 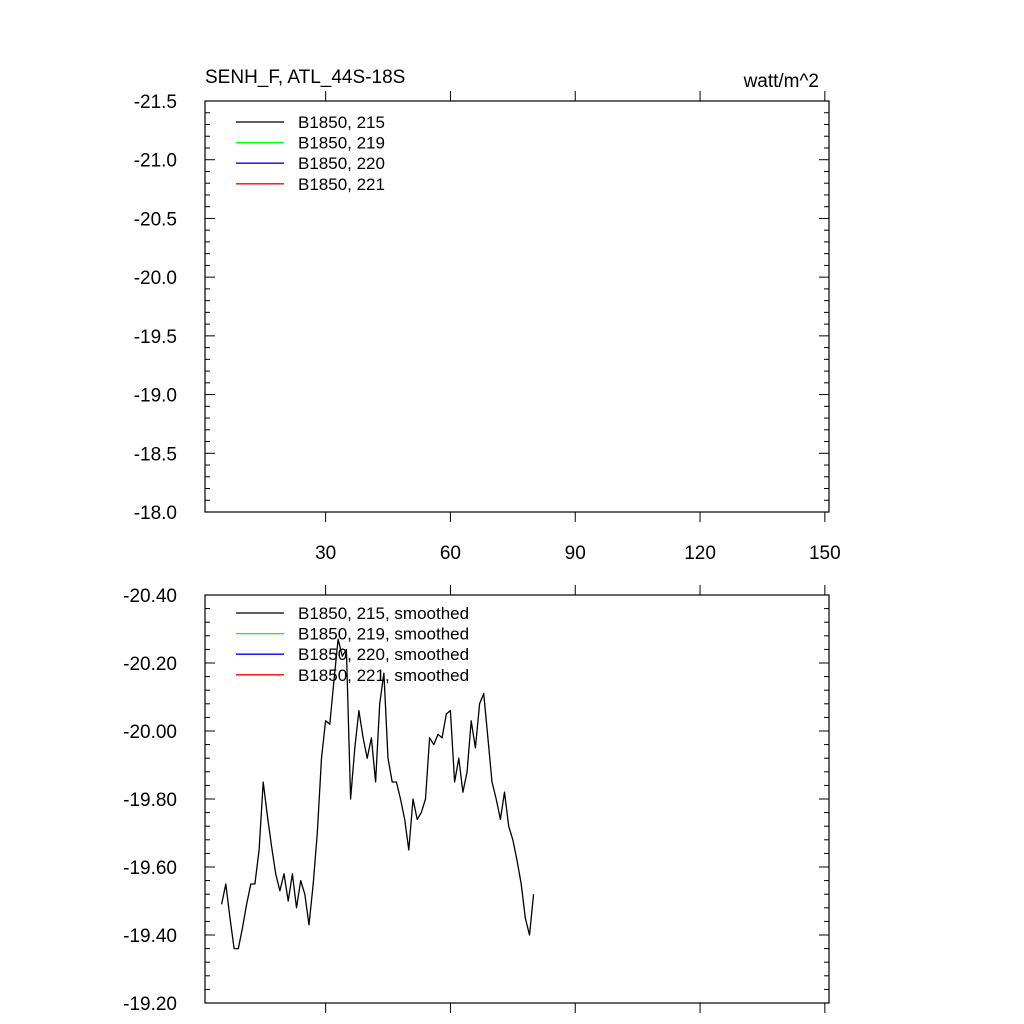 What do you see at coordinates (305, 77) in the screenshot?
I see `chart-title: SENH_F, ATL_44S-18S` at bounding box center [305, 77].